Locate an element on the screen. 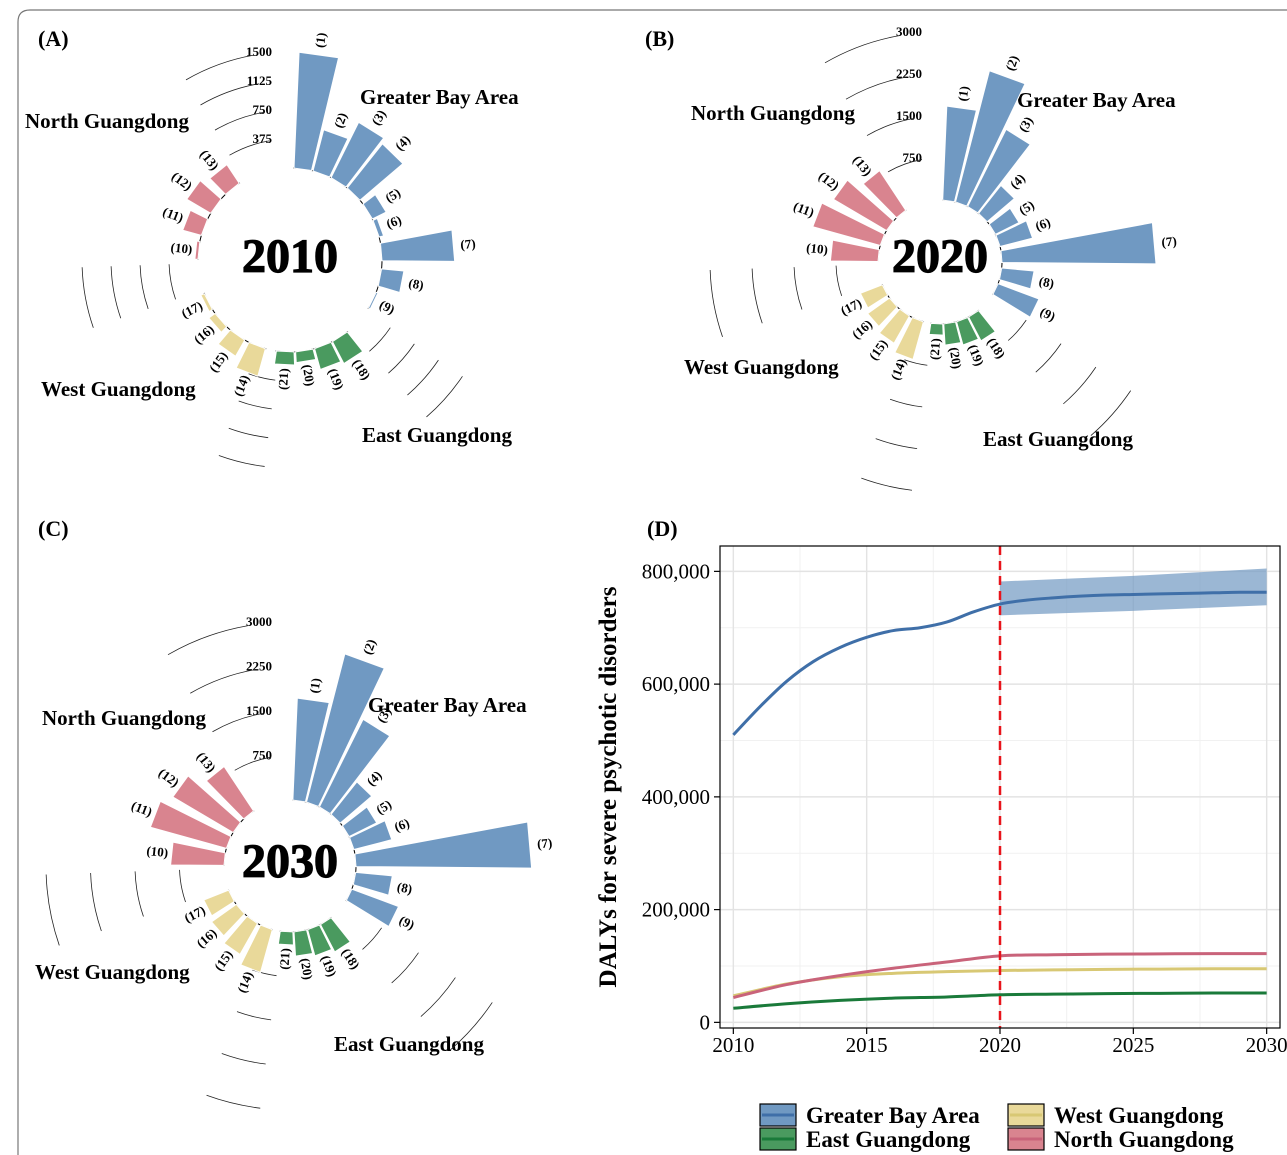 This screenshot has width=1287, height=1155. x-tick-label: 2015 is located at coordinates (867, 1045).